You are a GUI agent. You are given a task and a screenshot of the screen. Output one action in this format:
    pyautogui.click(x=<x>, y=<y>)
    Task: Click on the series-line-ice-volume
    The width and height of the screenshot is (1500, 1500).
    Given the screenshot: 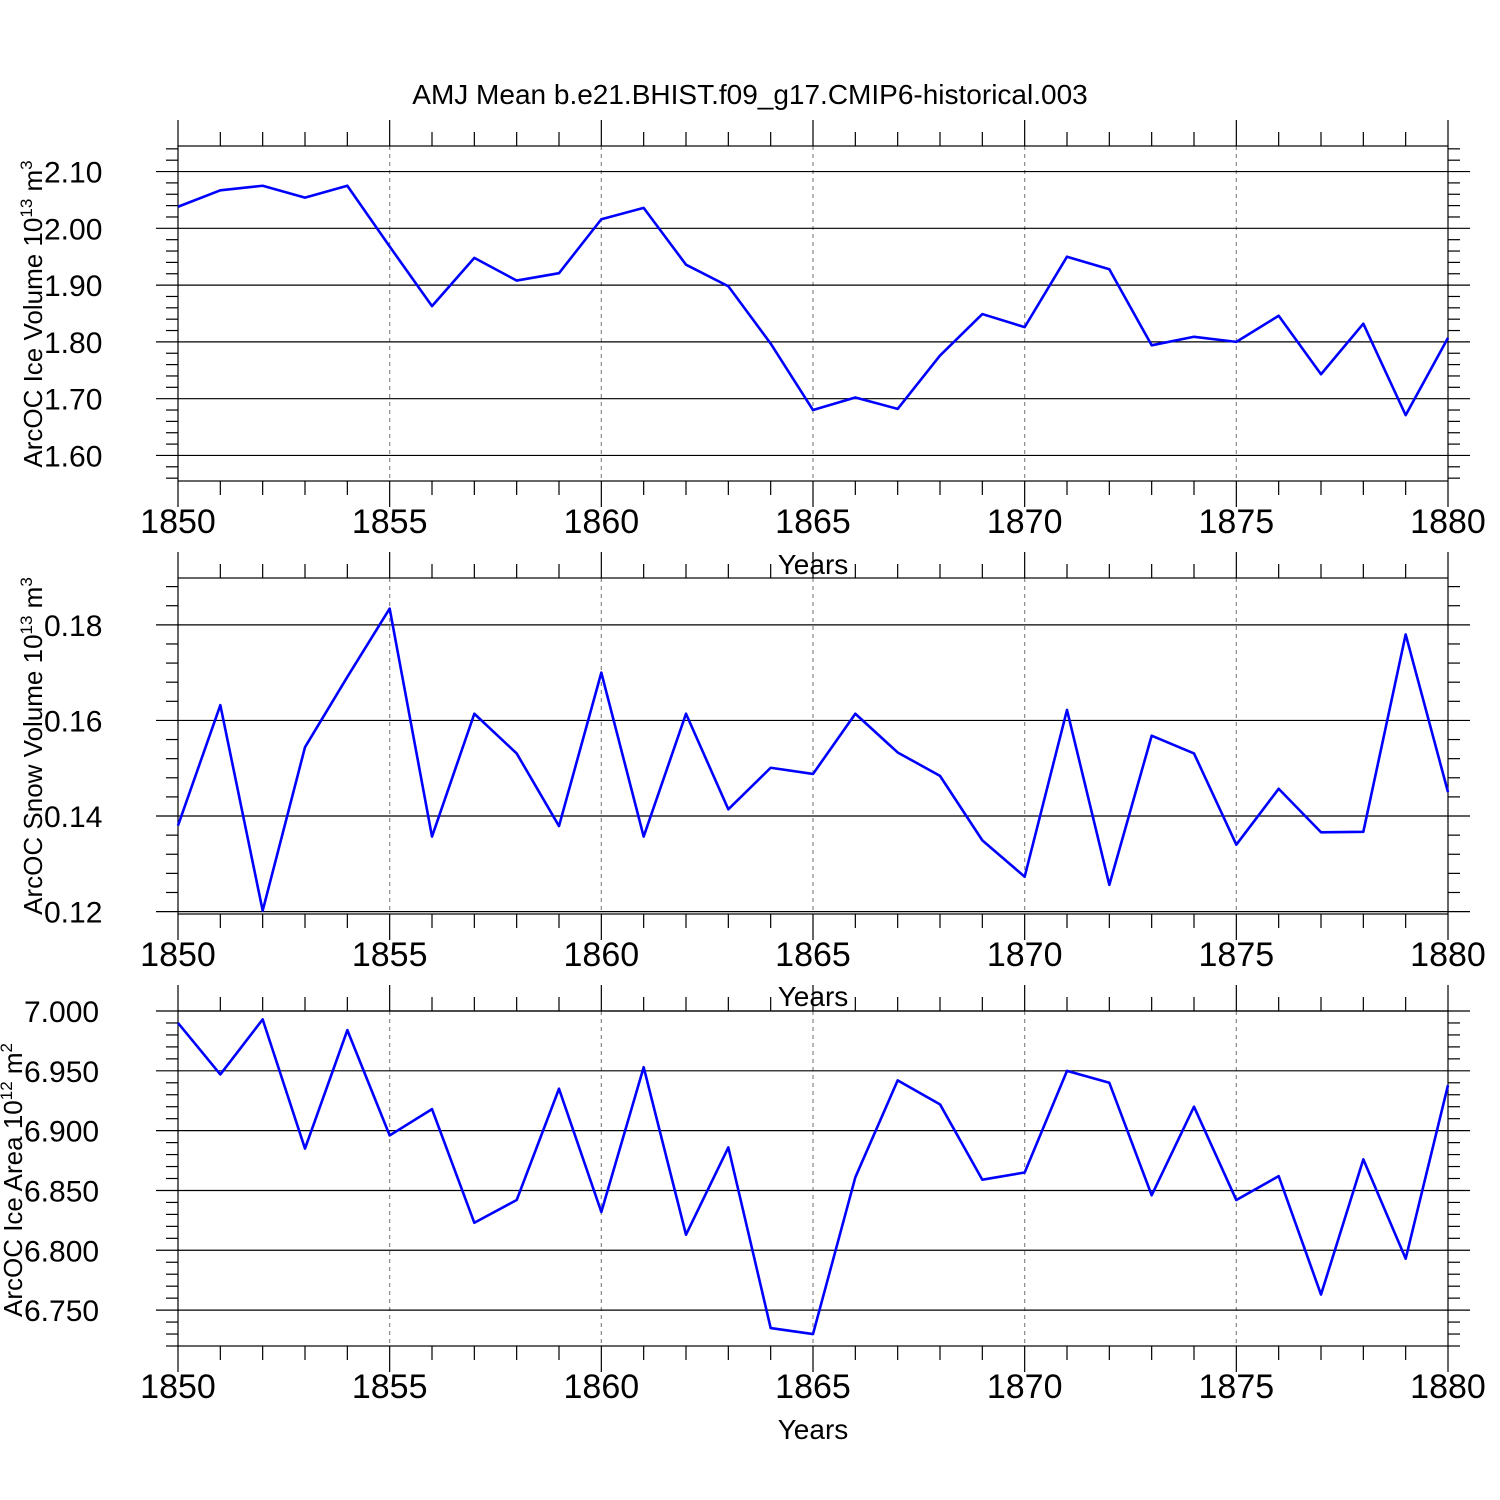 What is the action you would take?
    pyautogui.click(x=813, y=300)
    